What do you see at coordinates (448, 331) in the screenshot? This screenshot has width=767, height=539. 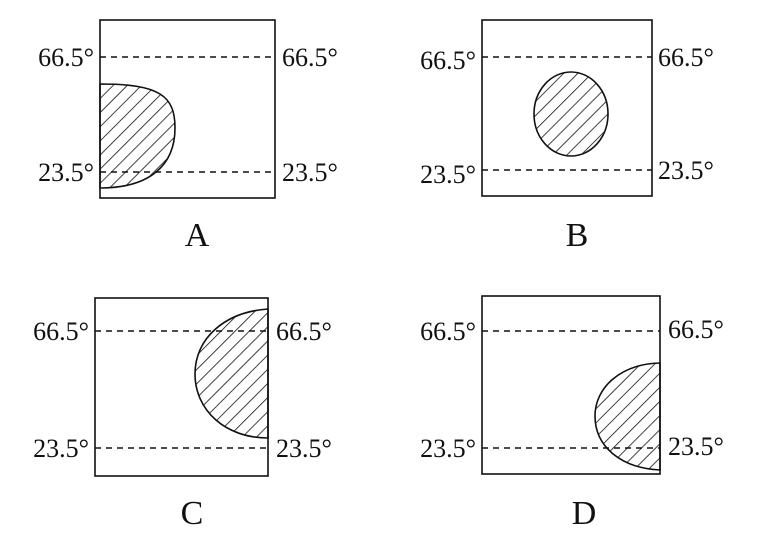 I see `panel-d-left-top-label: 66.5°` at bounding box center [448, 331].